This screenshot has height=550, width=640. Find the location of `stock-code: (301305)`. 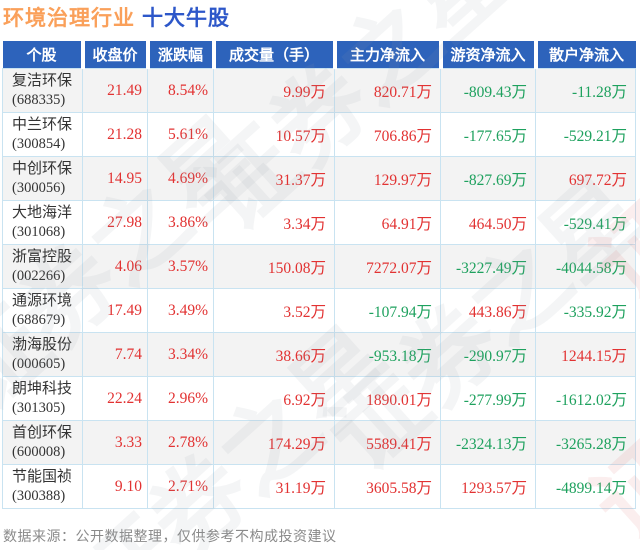

stock-code: (301305) is located at coordinates (39, 407).